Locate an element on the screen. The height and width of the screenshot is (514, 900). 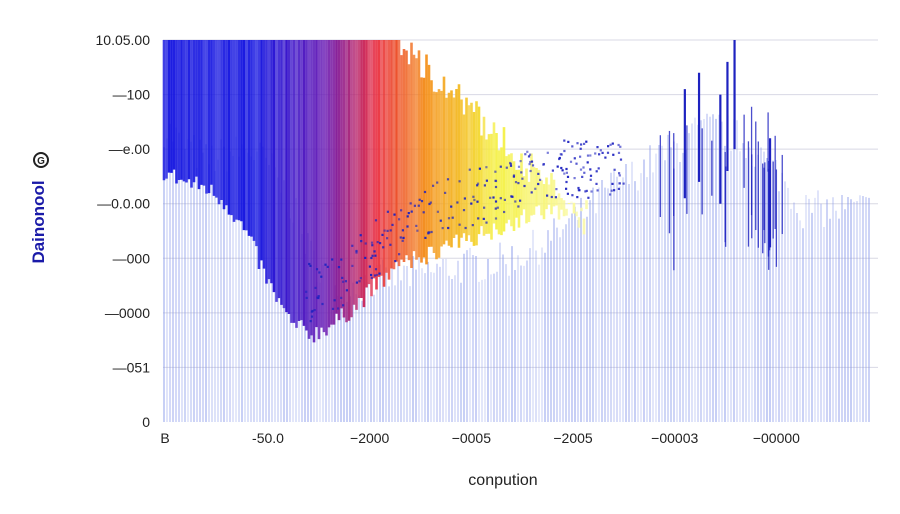
y-tick-label: —0.0.00 is located at coordinates (123, 204).